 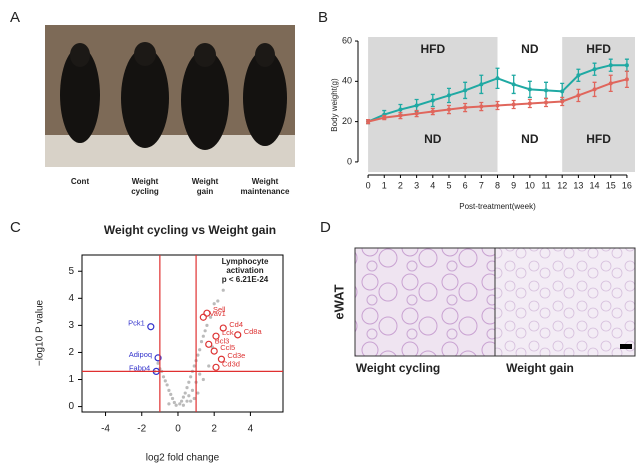 I want to click on point-label: Adipoq, so click(x=140, y=354).